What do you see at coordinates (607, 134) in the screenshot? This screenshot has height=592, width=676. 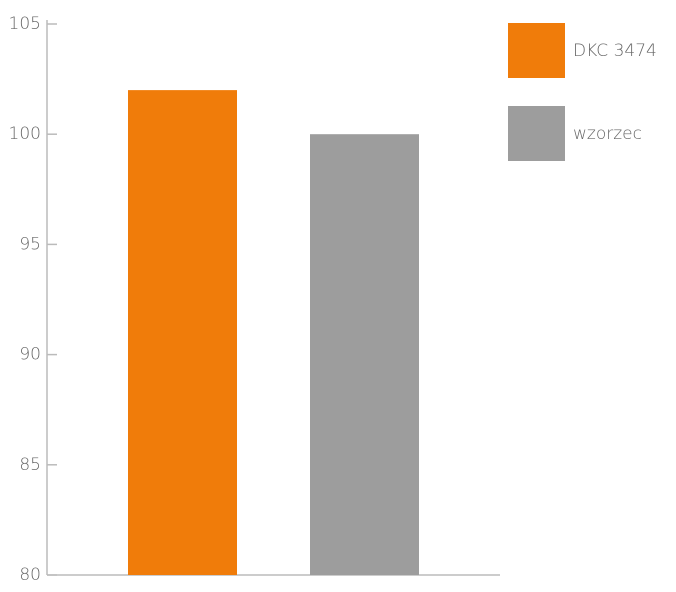 I see `legend-label: wzorzec` at bounding box center [607, 134].